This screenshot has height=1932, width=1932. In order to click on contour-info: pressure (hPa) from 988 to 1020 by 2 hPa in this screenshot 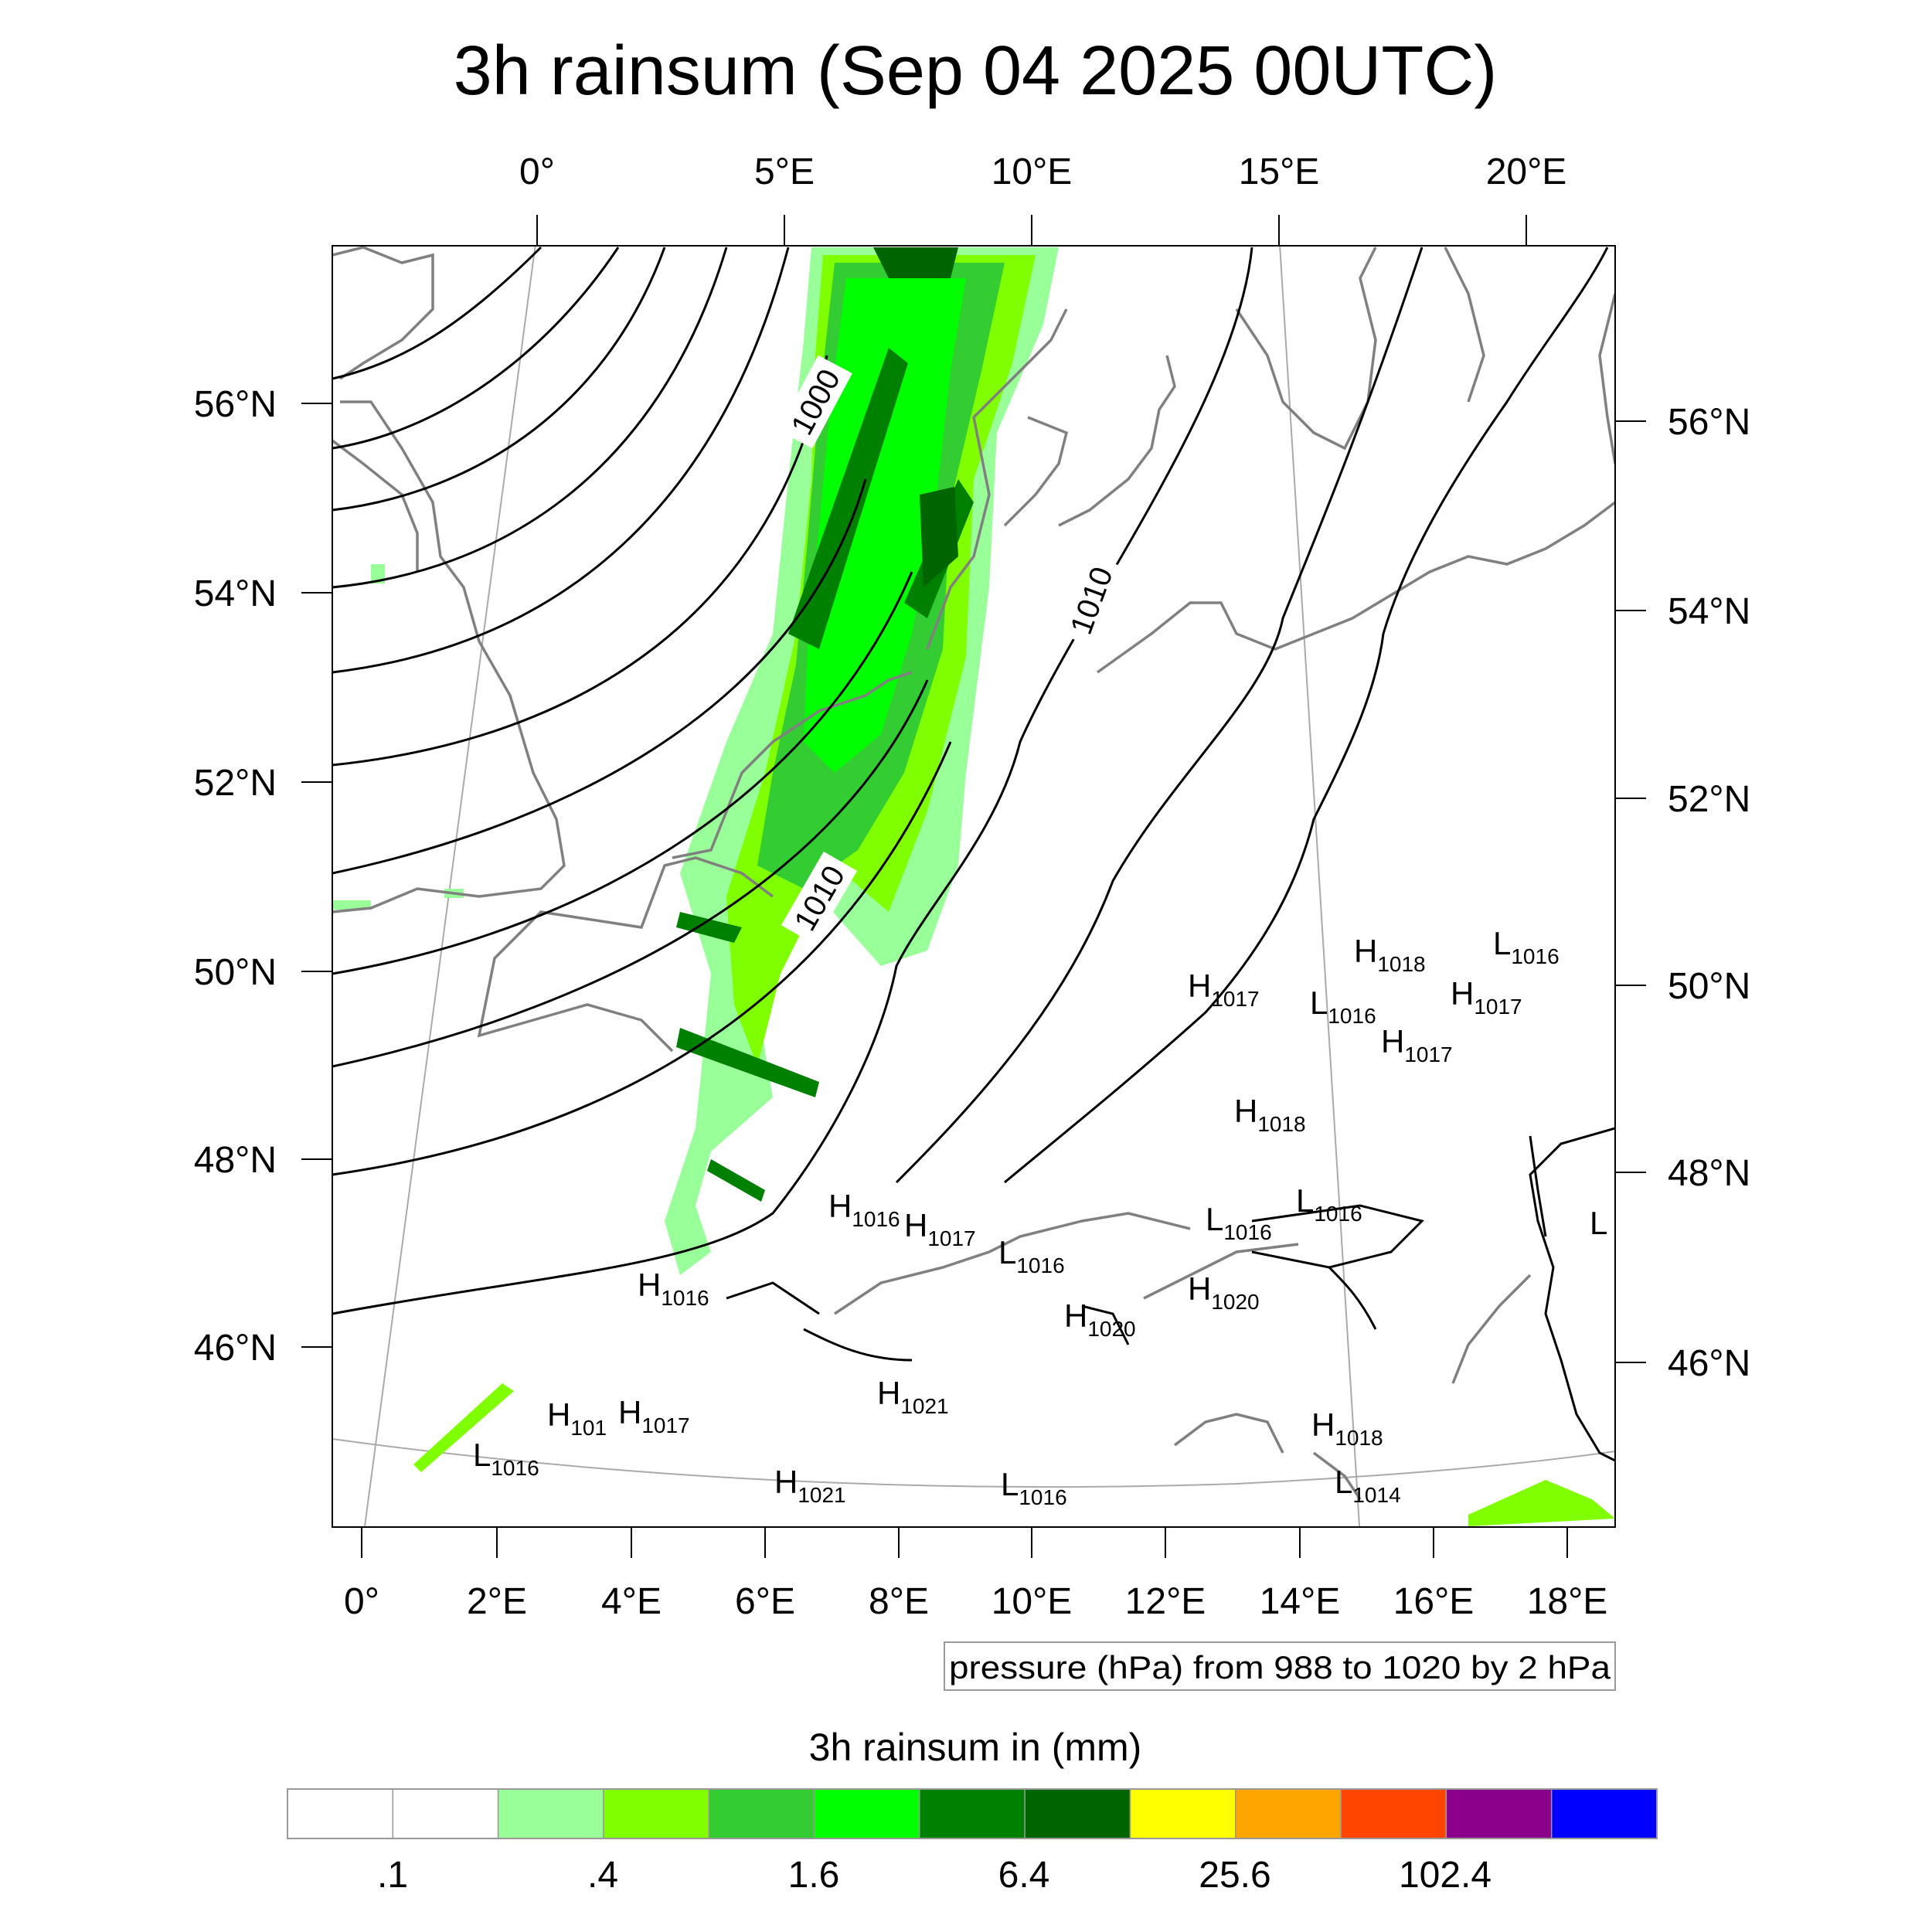, I will do `click(1280, 1667)`.